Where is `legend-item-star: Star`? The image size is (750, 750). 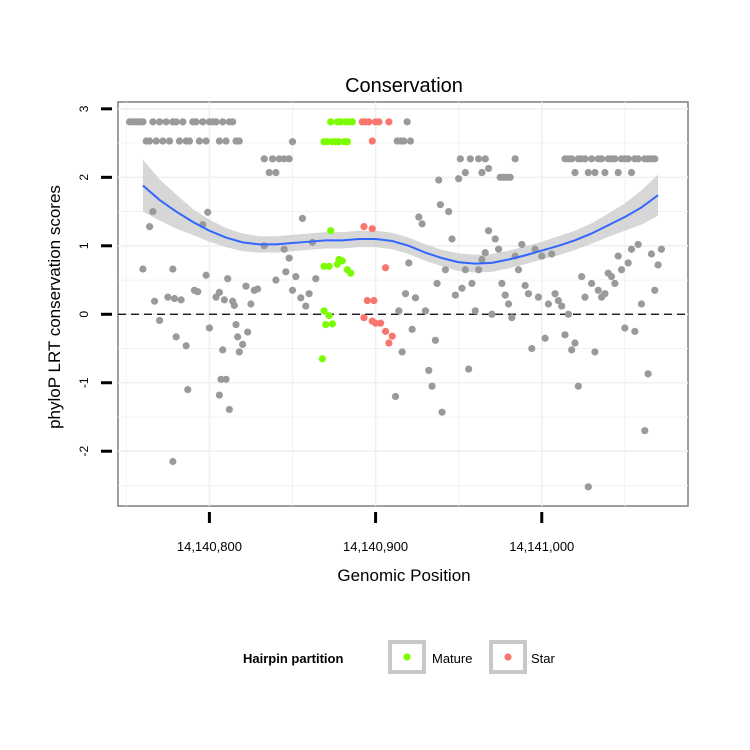
legend-item-star: Star is located at coordinates (522, 657).